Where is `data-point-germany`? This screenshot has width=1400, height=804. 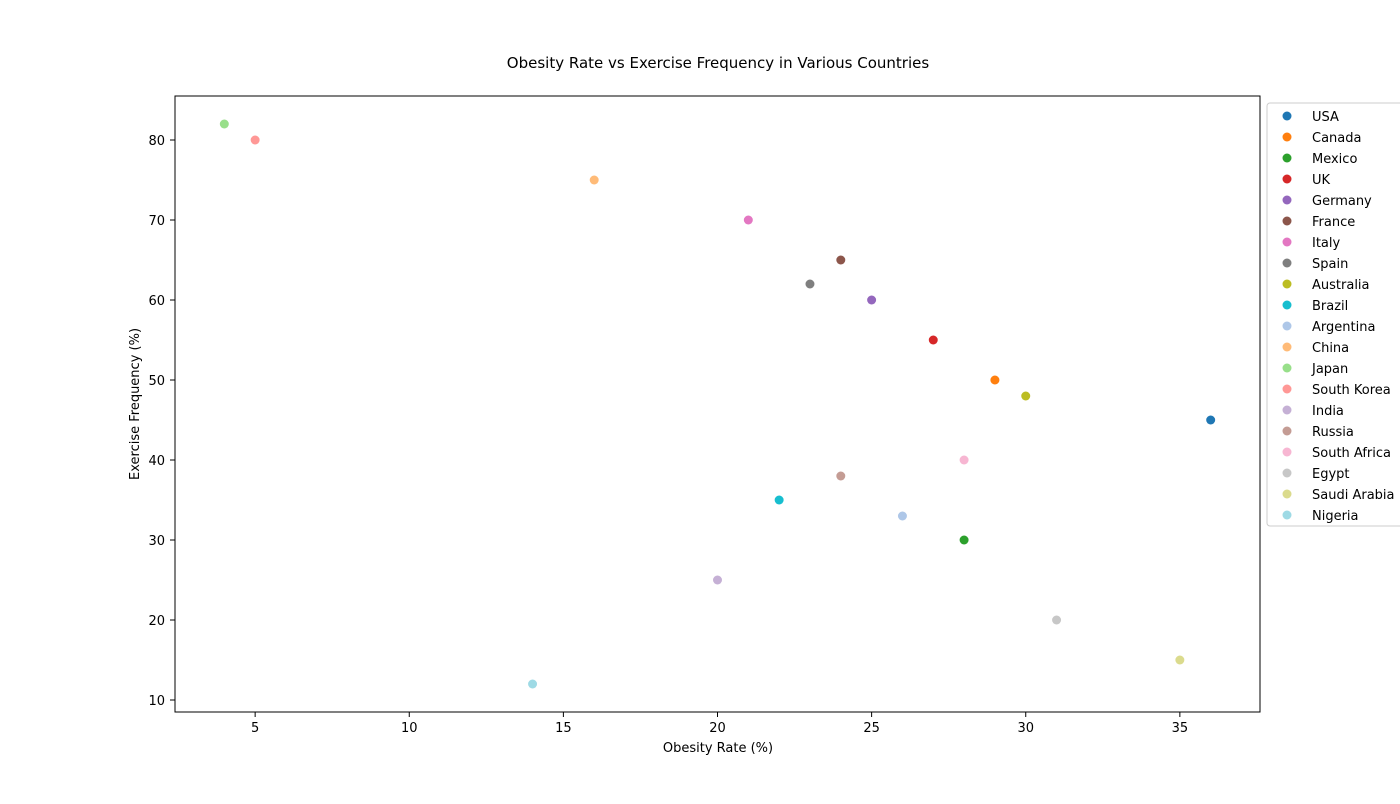 data-point-germany is located at coordinates (872, 300).